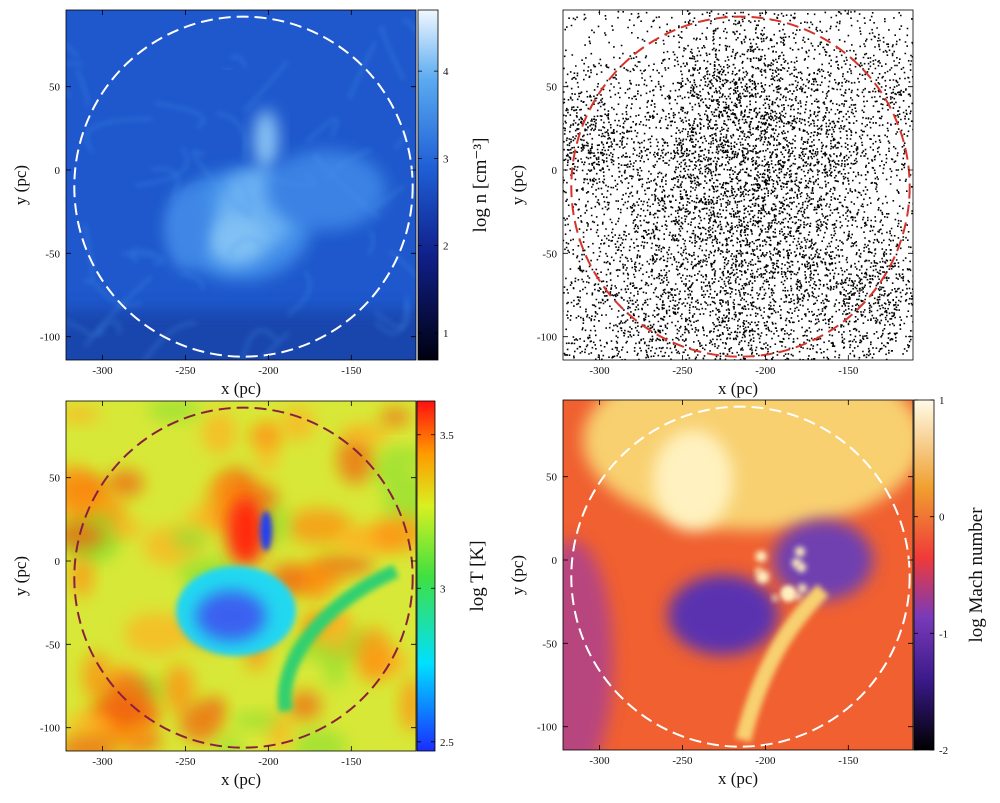 The width and height of the screenshot is (1000, 803). Describe the element at coordinates (443, 589) in the screenshot. I see `colorbar-tick-label: 3` at that location.